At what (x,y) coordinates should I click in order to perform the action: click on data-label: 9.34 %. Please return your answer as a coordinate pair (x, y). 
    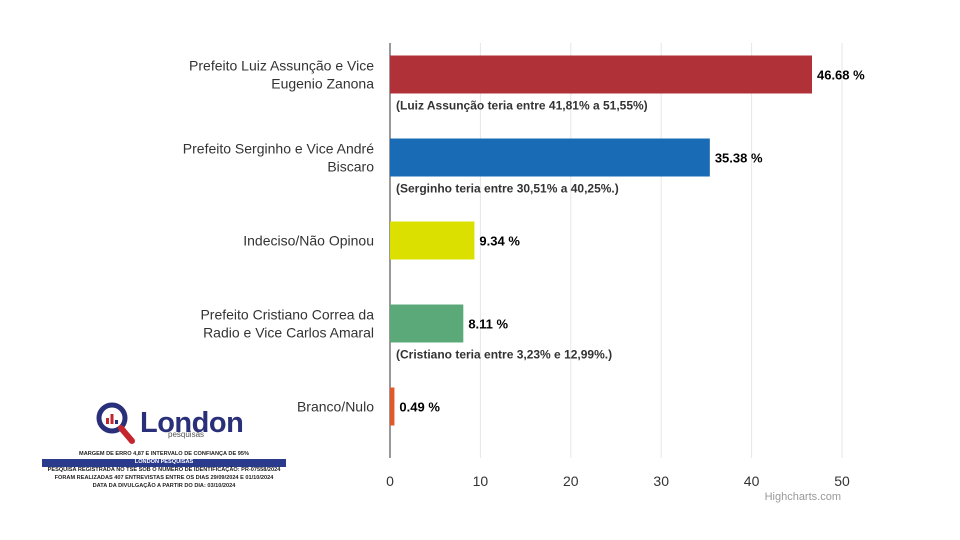
    Looking at the image, I should click on (499, 241).